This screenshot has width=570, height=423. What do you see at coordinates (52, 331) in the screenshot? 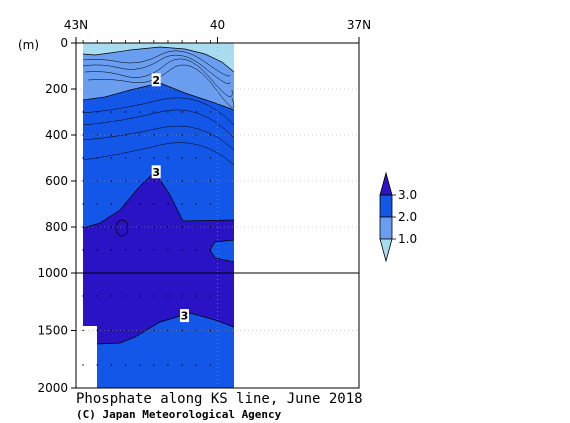
I see `y-tick-label-6: 1500` at bounding box center [52, 331].